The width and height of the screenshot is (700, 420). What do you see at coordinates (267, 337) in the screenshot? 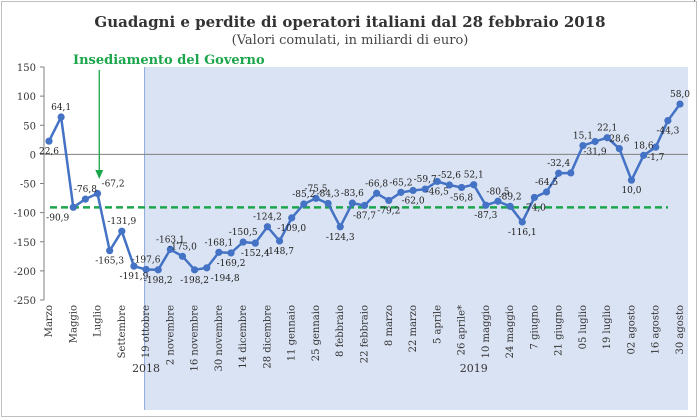
I see `x-tick-label: 28 dicembre` at bounding box center [267, 337].